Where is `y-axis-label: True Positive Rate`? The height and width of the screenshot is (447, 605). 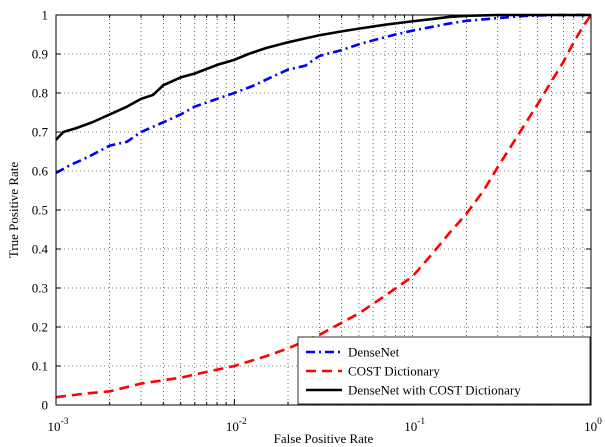
y-axis-label: True Positive Rate is located at coordinates (13, 210).